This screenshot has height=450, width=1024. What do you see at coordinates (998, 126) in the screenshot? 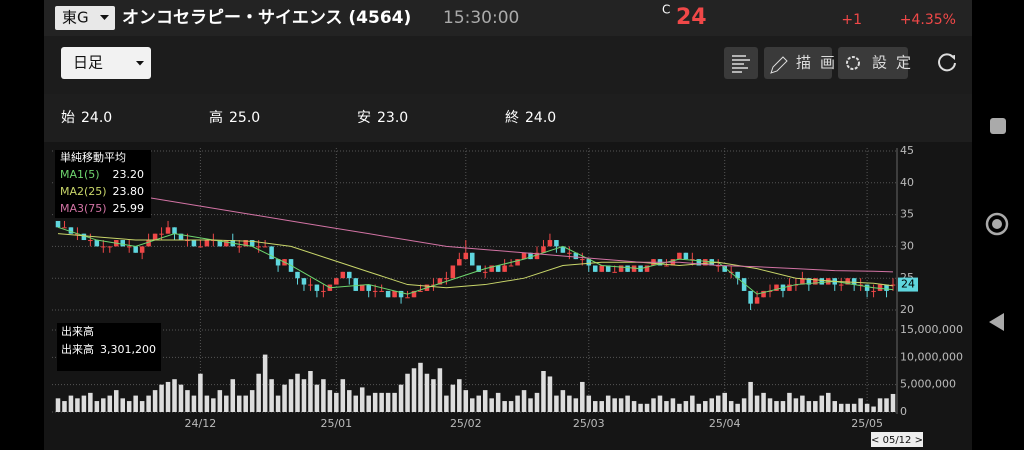
I see `nav-recent` at bounding box center [998, 126].